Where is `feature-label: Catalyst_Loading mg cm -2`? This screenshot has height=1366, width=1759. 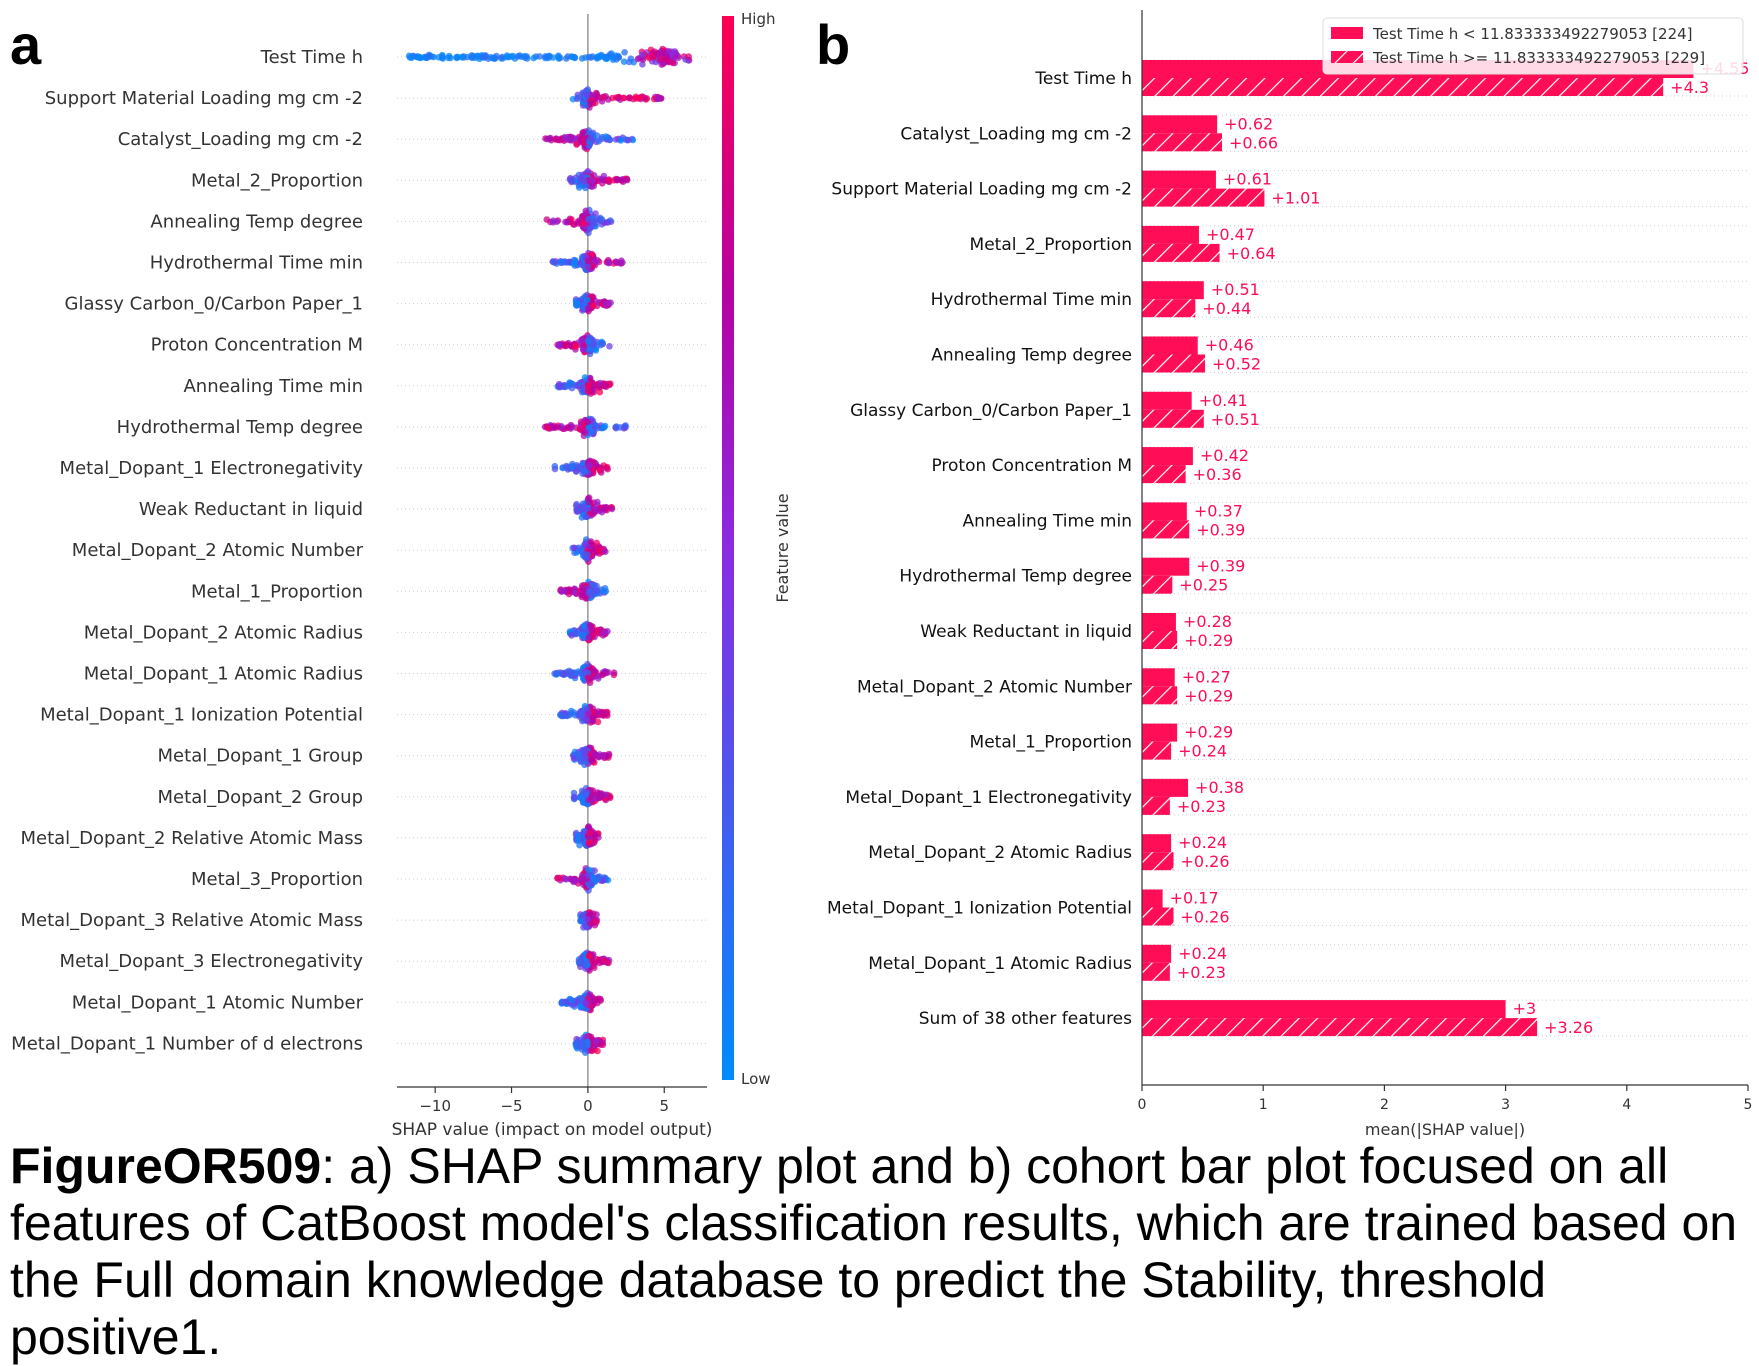 feature-label: Catalyst_Loading mg cm -2 is located at coordinates (240, 139).